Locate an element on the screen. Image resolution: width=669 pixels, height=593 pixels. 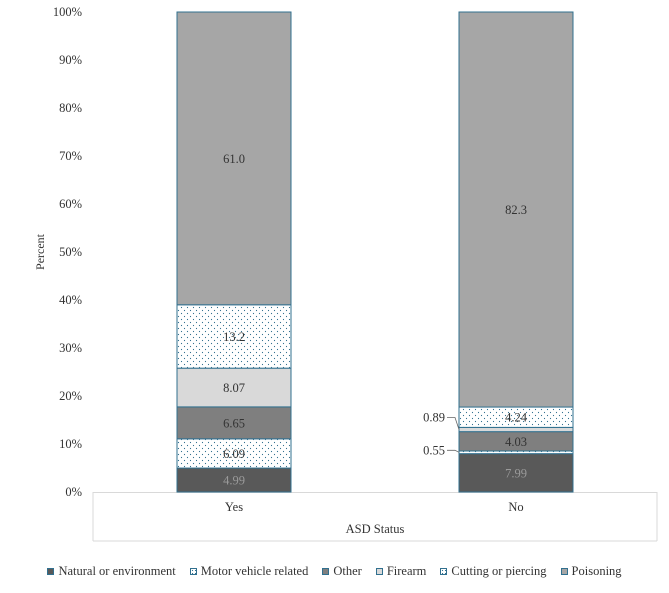
legend-label: Cutting or piercing is located at coordinates (499, 570).